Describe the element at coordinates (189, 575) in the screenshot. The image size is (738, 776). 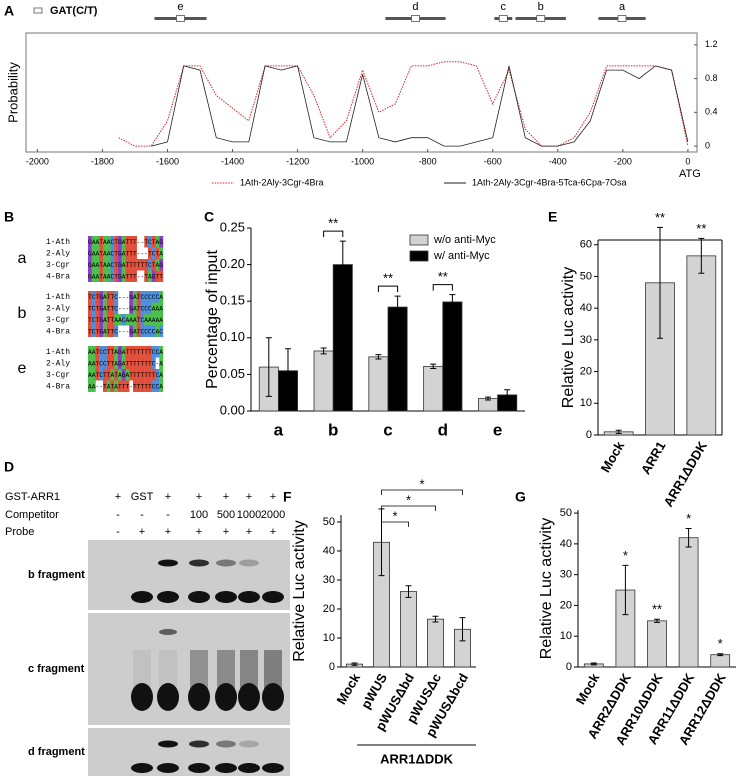
I see `gel` at that location.